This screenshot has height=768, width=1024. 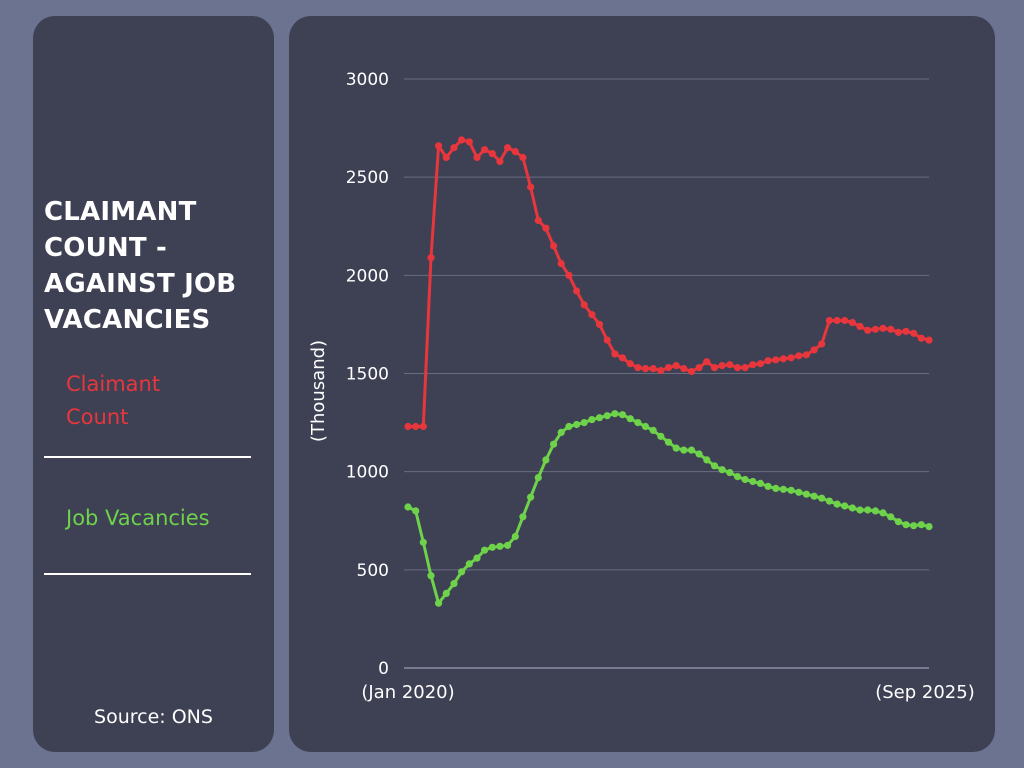 I want to click on y-tick-label: 500, so click(x=373, y=571).